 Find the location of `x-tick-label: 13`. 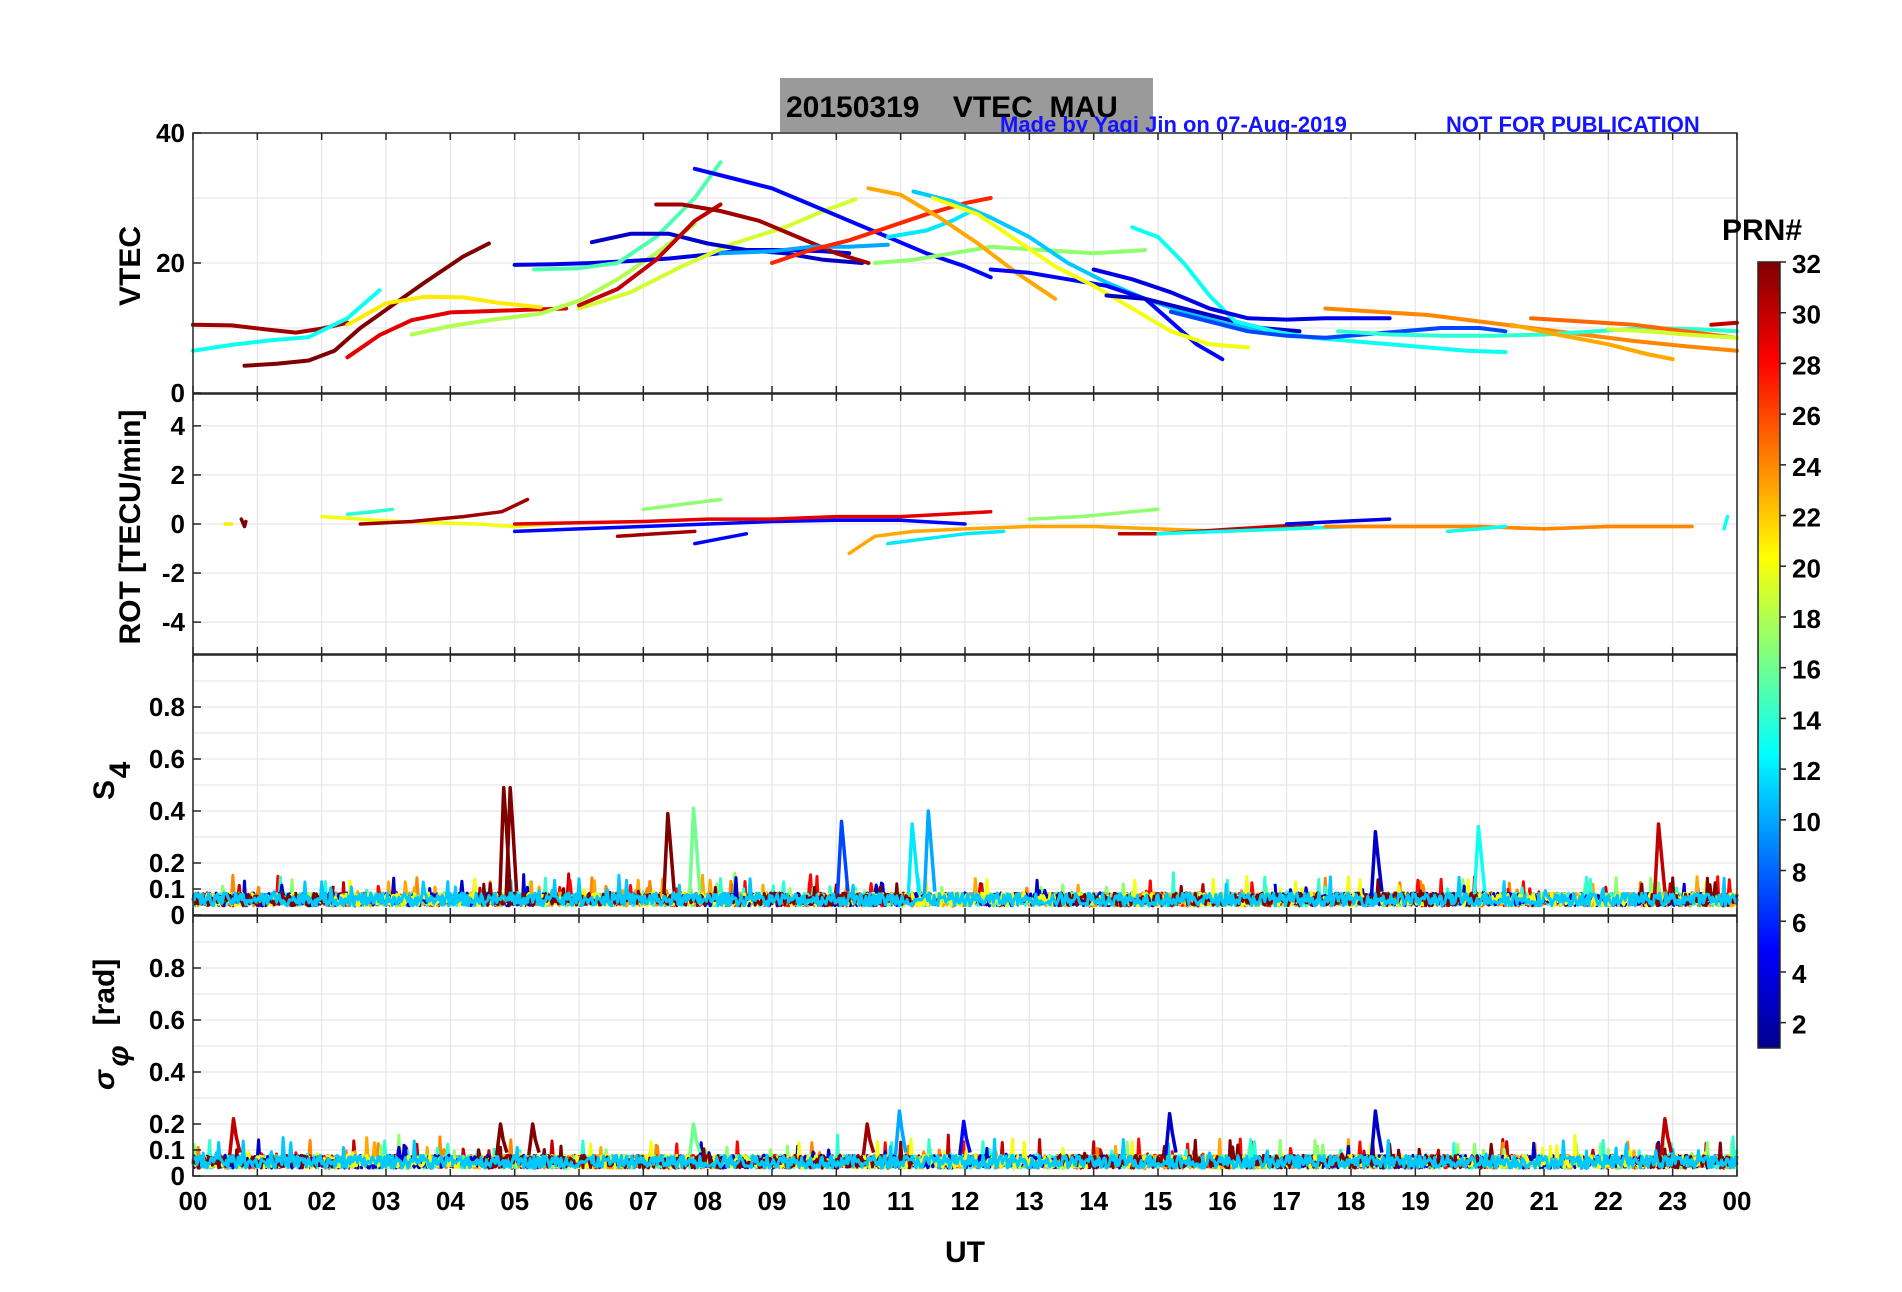

x-tick-label: 13 is located at coordinates (1029, 1201).